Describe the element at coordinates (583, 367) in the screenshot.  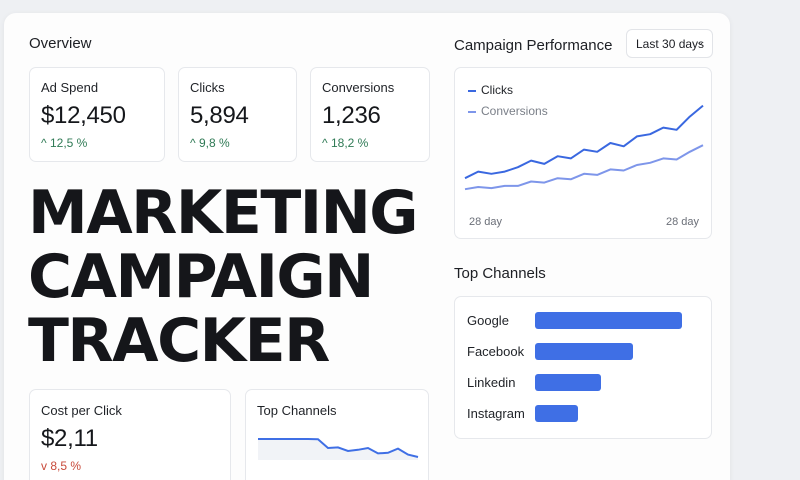
I see `channels-chart-card: Google Facebook Linkedin Instagram` at that location.